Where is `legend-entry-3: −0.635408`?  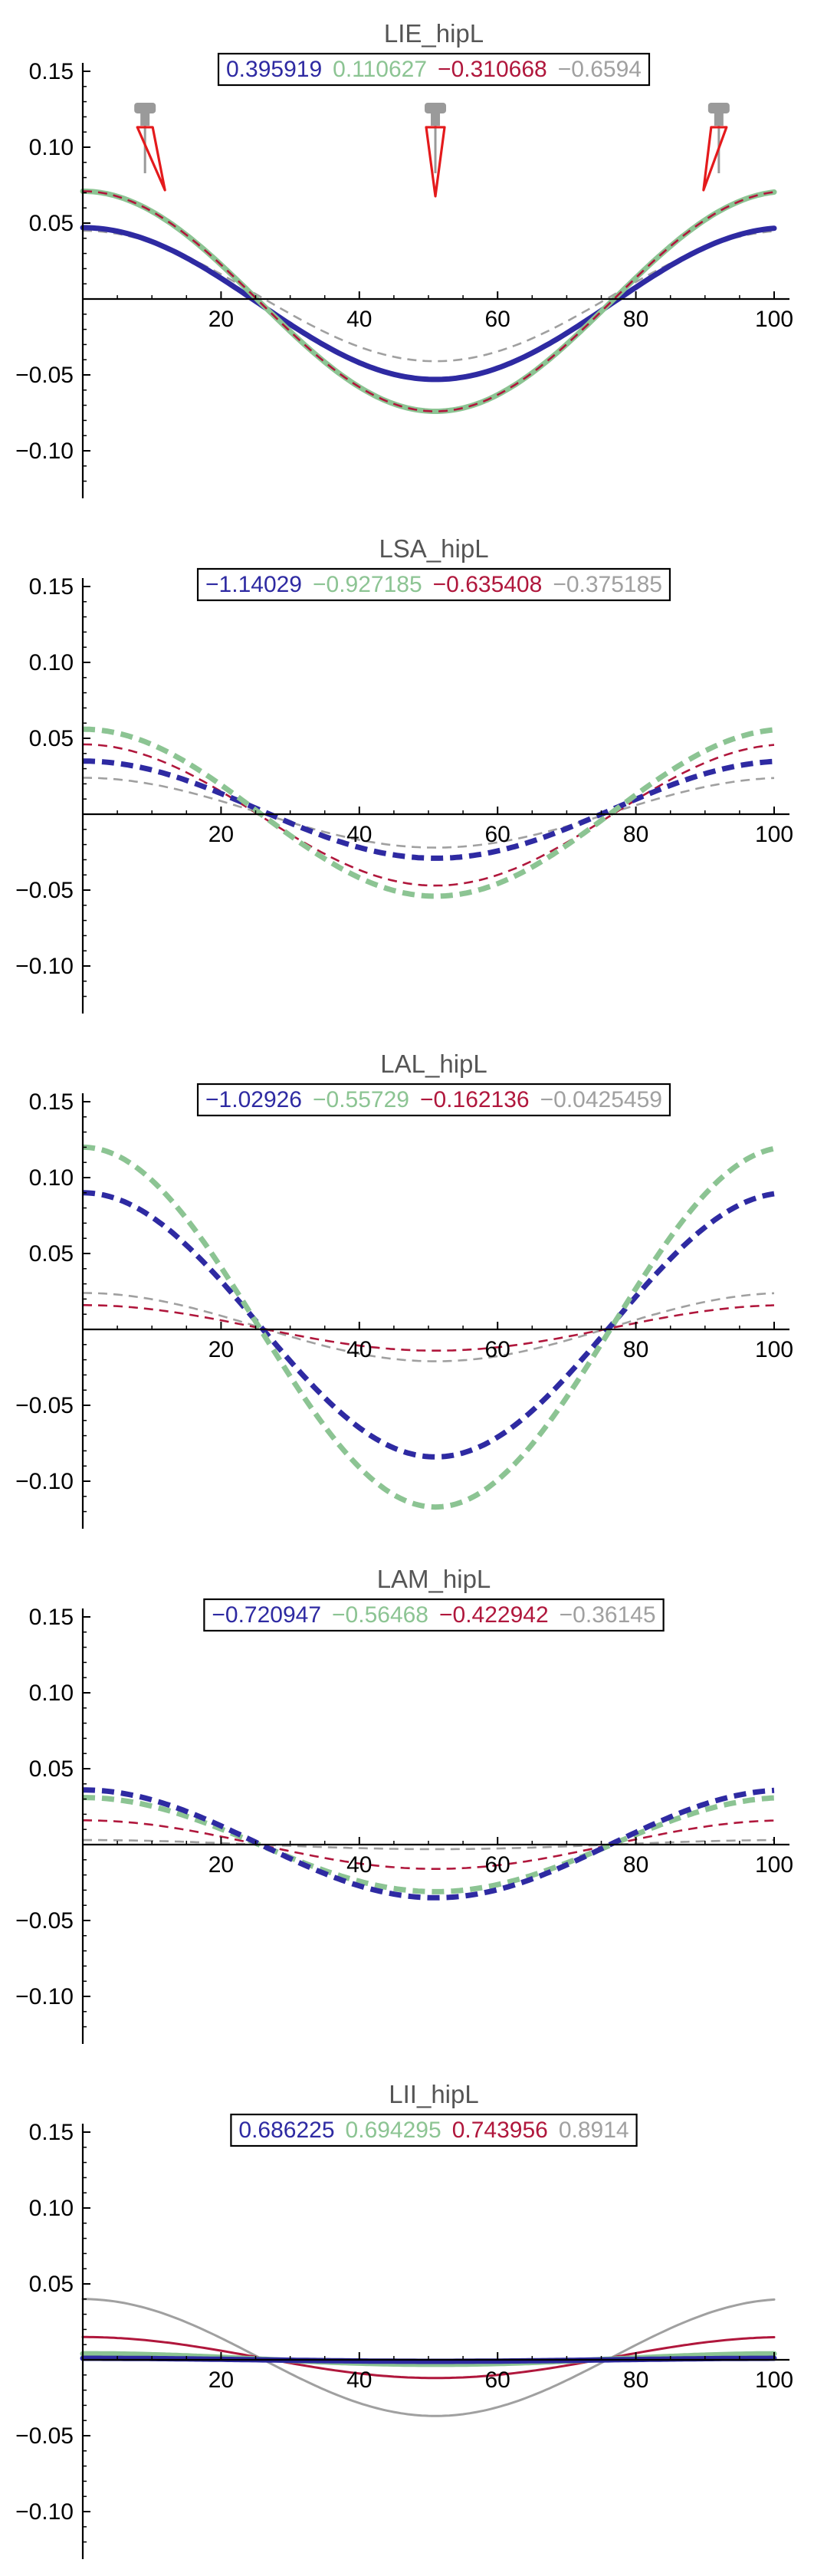 legend-entry-3: −0.635408 is located at coordinates (488, 585).